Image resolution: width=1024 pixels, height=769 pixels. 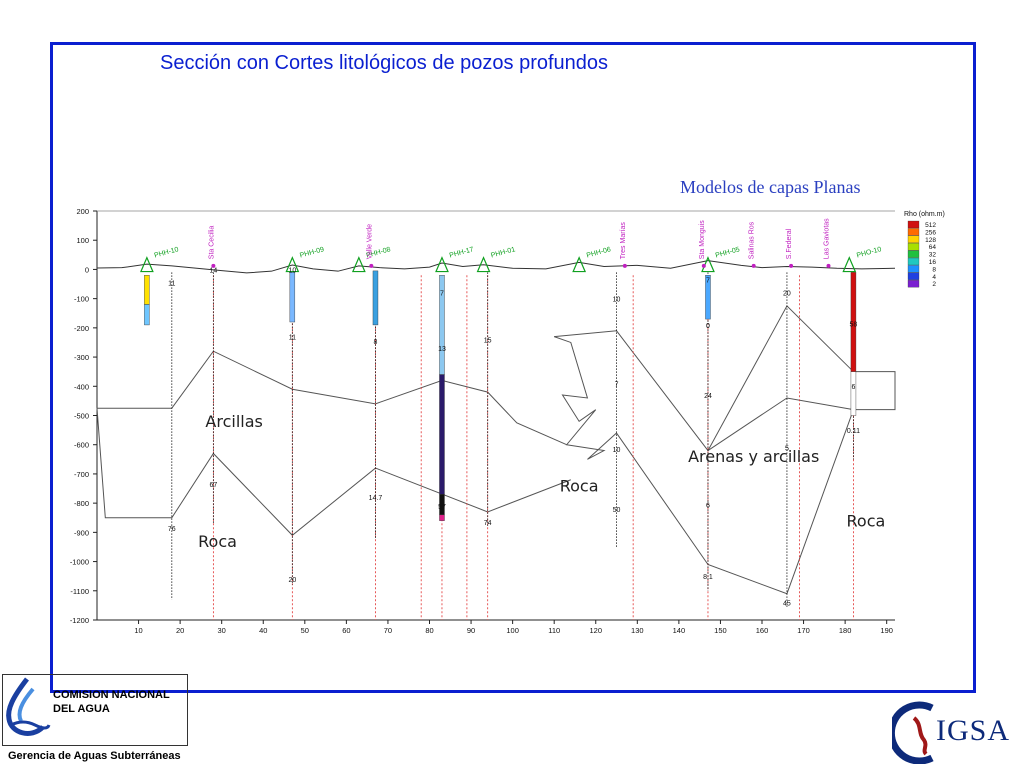 What do you see at coordinates (79, 562) in the screenshot?
I see `y-tick-label: -1000` at bounding box center [79, 562].